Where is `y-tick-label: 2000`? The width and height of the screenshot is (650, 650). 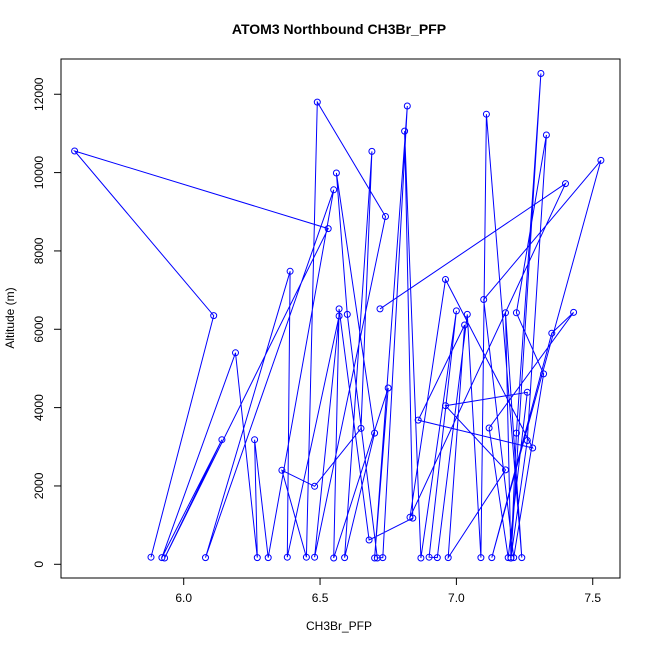
y-tick-label: 2000 is located at coordinates (39, 485).